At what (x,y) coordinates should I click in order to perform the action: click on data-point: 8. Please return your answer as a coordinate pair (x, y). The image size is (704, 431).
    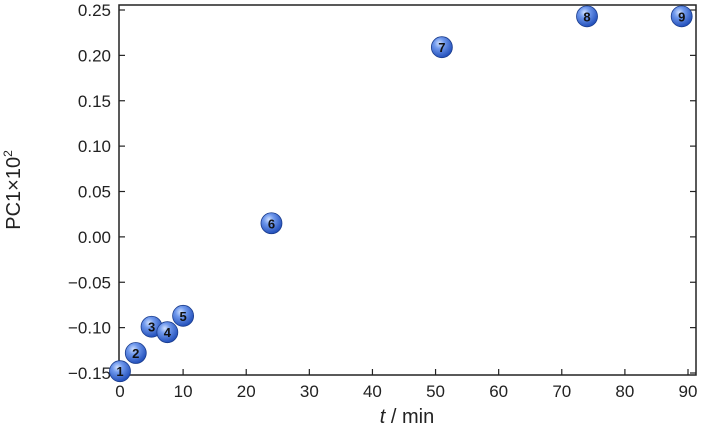
    Looking at the image, I should click on (587, 16).